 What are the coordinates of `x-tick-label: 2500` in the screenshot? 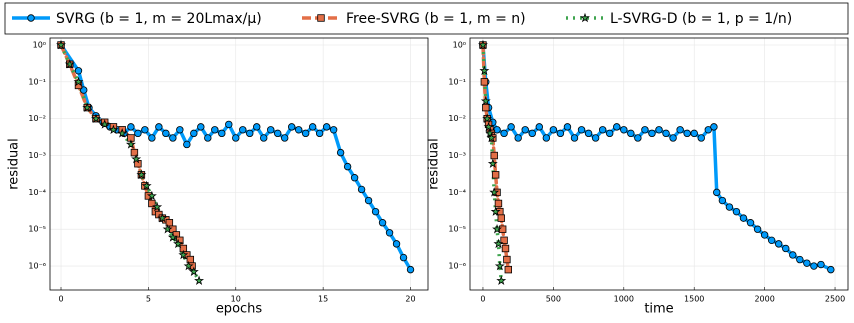 It's located at (835, 299).